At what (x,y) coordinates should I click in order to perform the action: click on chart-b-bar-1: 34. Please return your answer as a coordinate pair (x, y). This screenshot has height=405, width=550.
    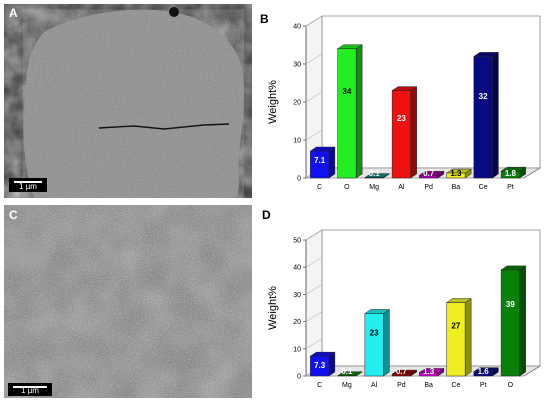
    Looking at the image, I should click on (349, 111).